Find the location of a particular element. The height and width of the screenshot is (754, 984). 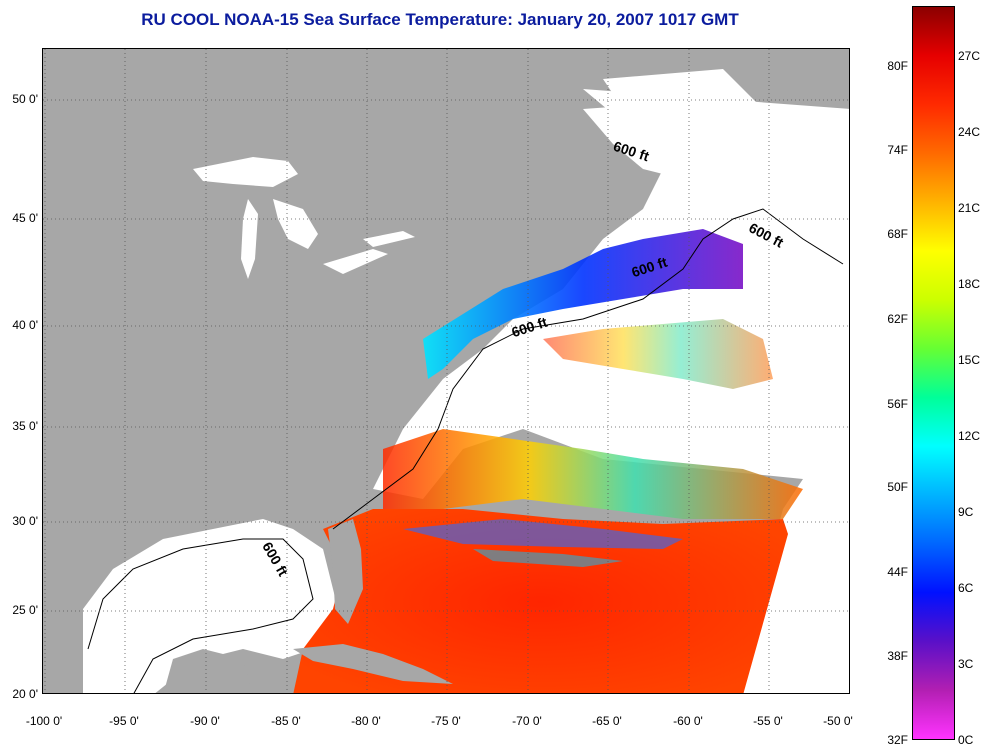

colorbar-f-label: 32F is located at coordinates (897, 740).